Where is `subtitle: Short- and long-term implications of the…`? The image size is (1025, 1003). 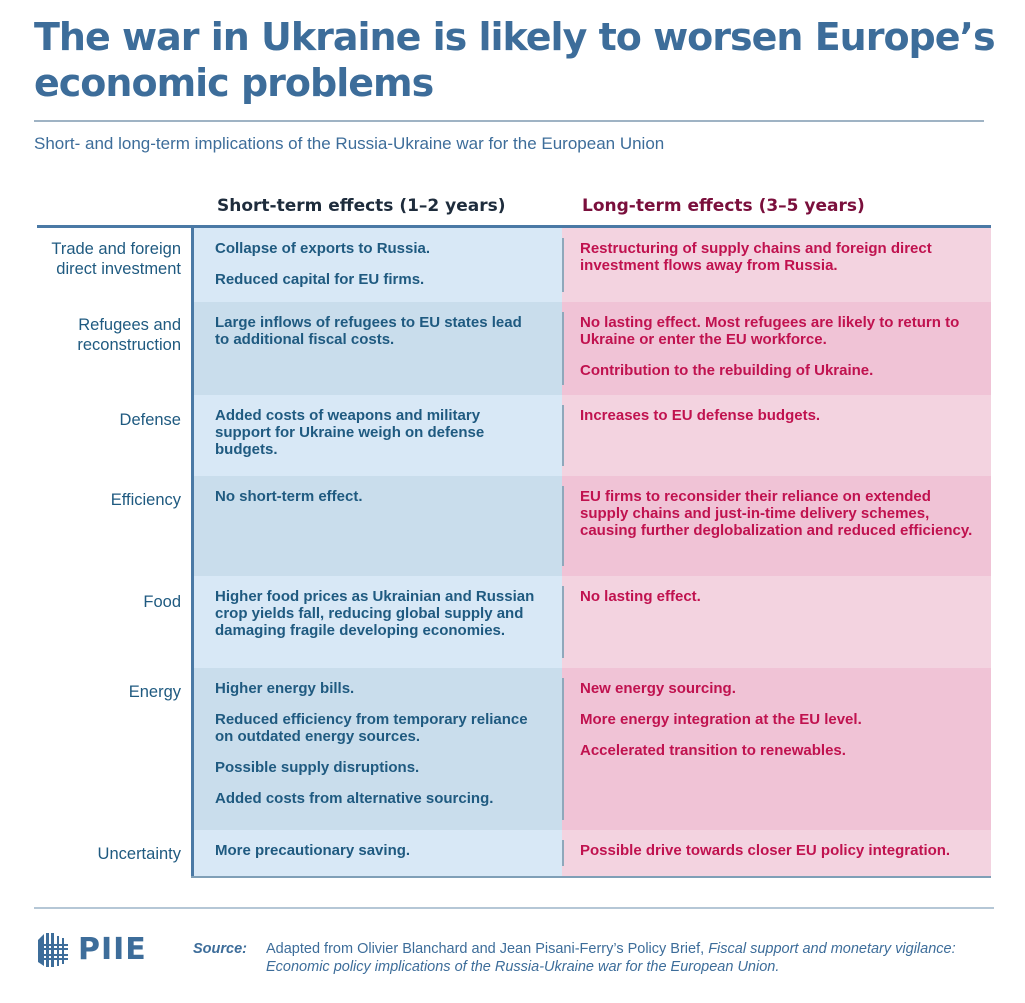
subtitle: Short- and long-term implications of the… is located at coordinates (349, 143).